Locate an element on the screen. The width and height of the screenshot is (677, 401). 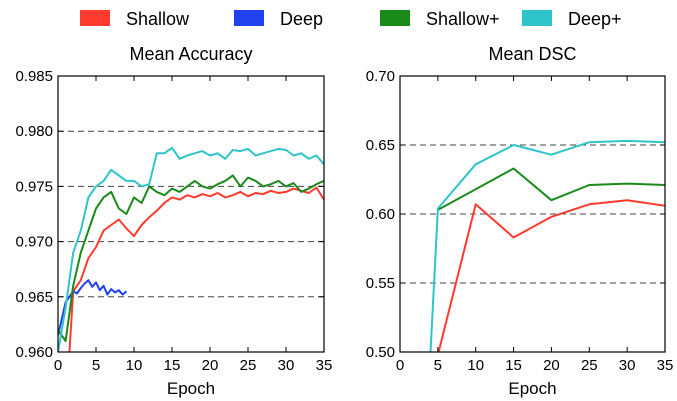
chart-title: Mean Accuracy is located at coordinates (190, 54).